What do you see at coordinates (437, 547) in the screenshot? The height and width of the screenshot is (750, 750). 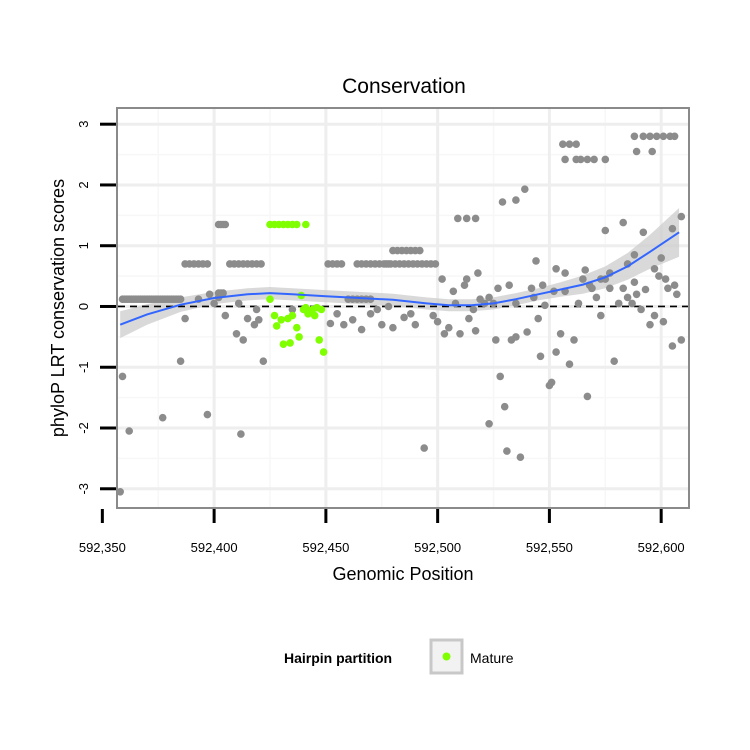 I see `x-tick-label: 592,500` at bounding box center [437, 547].